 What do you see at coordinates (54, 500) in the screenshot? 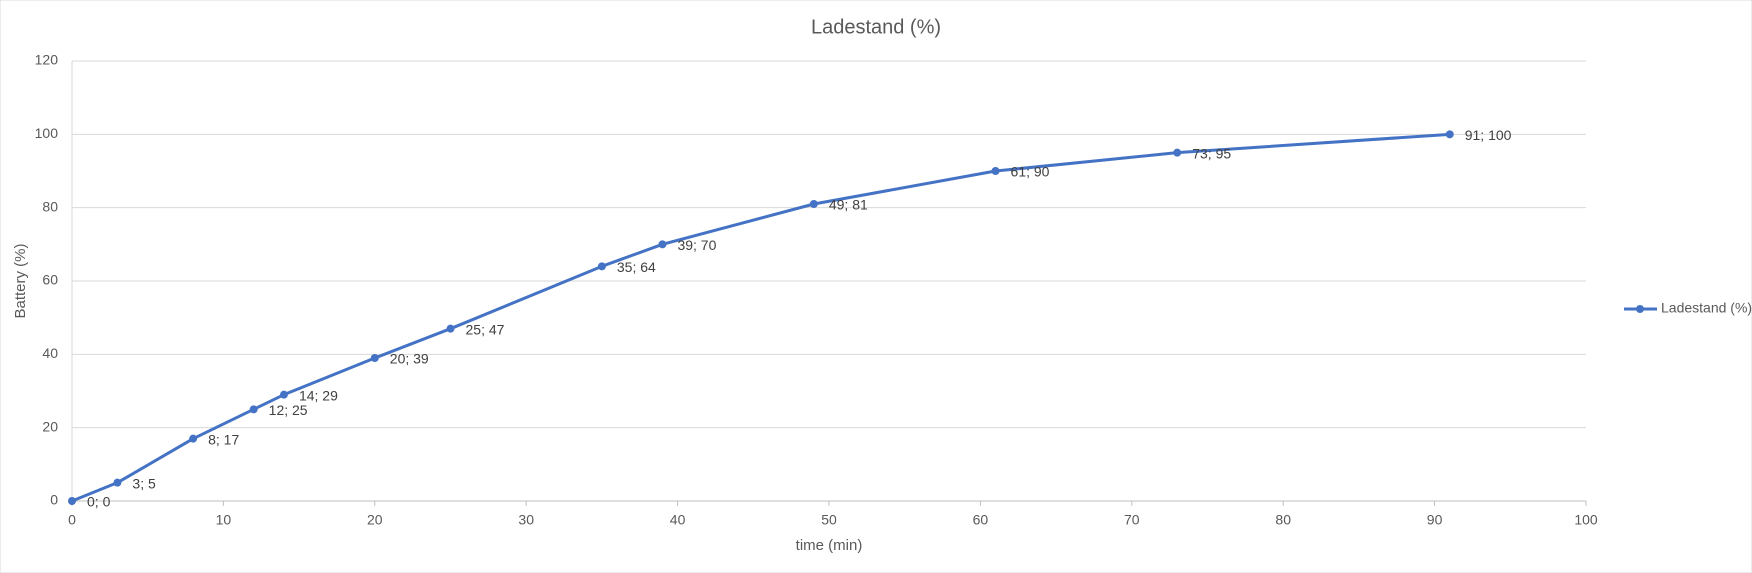
I see `y-tick-label: 0` at bounding box center [54, 500].